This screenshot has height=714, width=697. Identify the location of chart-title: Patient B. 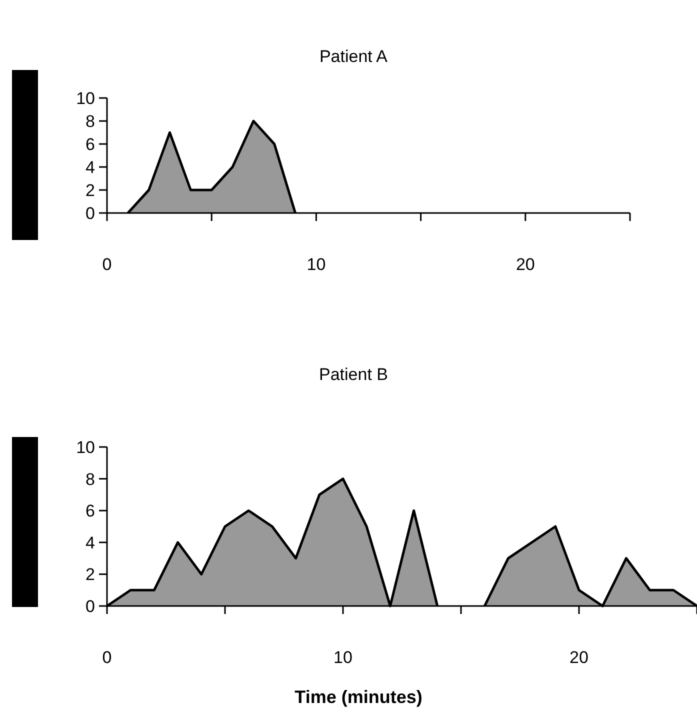
(353, 374).